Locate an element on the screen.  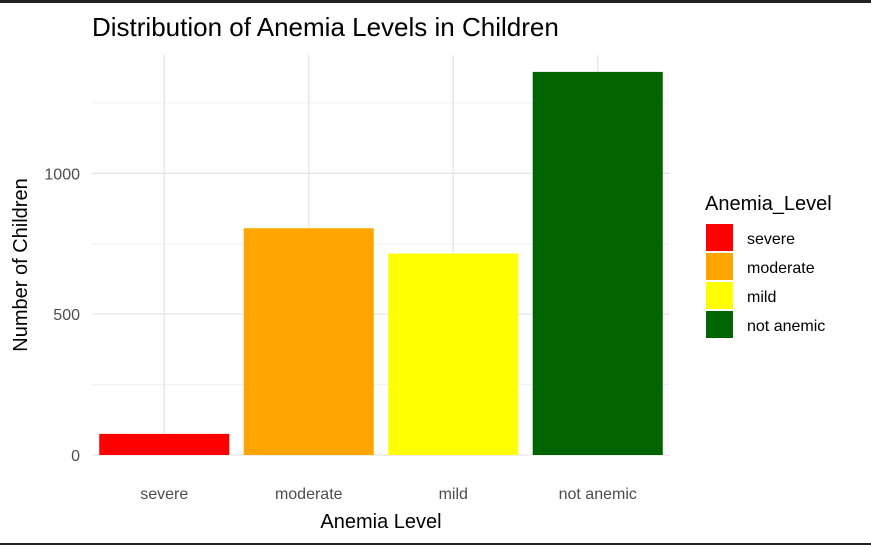
y-axis-label: Number of Children is located at coordinates (21, 264).